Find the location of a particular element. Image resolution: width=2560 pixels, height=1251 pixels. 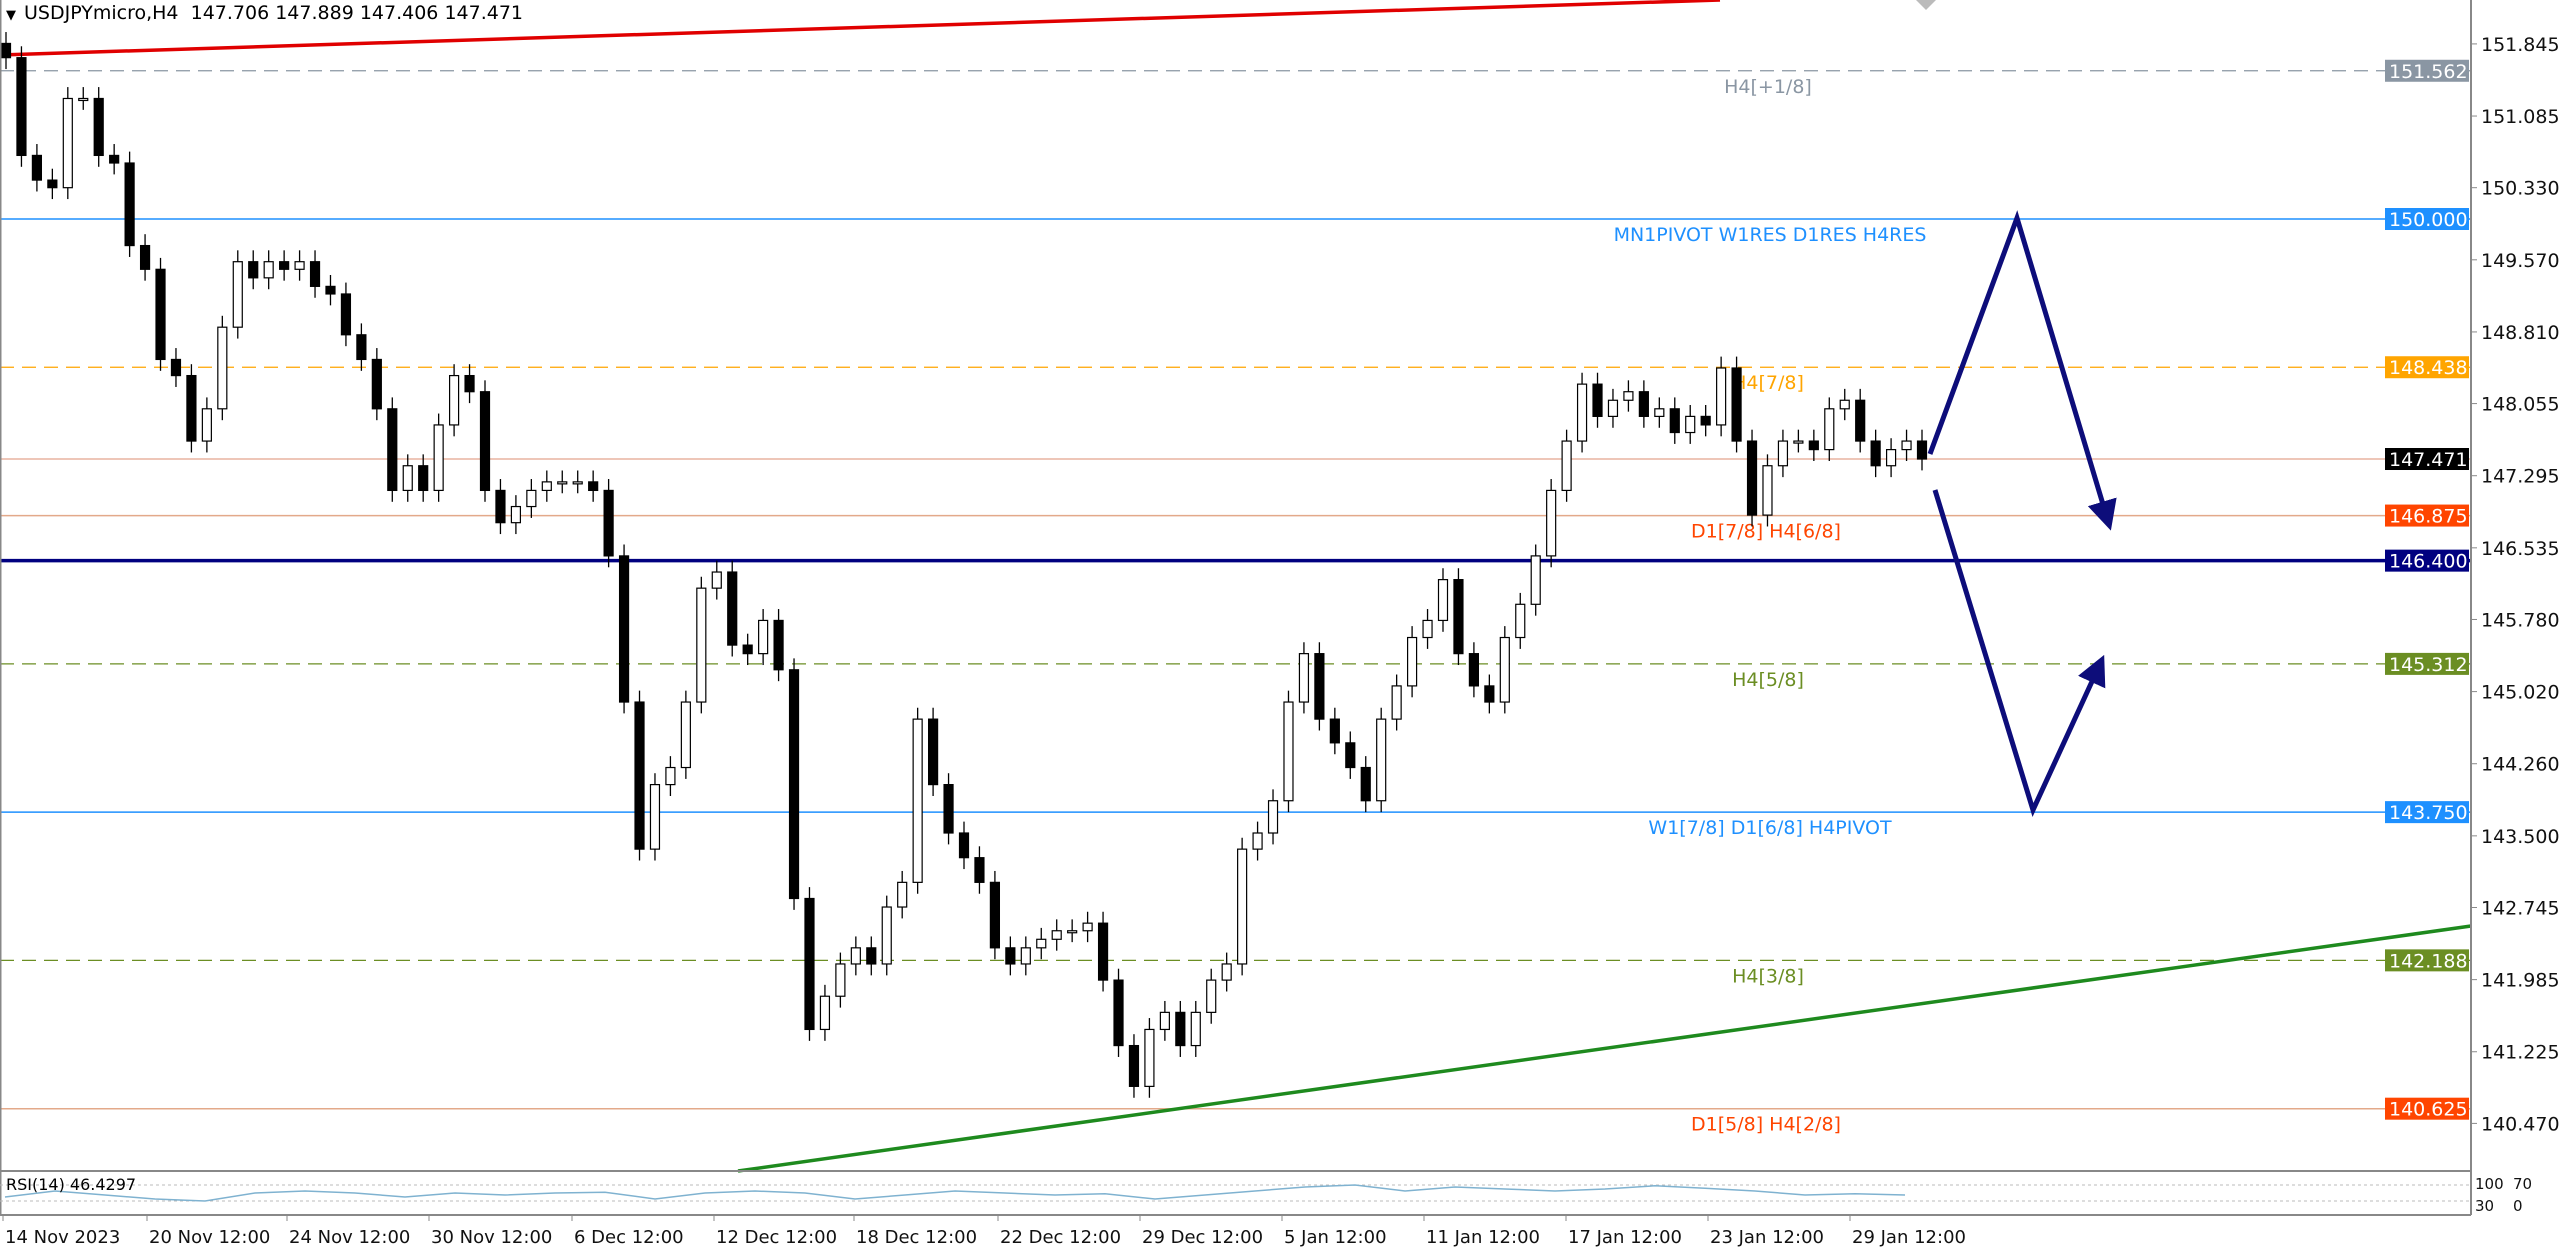

price-tag-label: 151.562 is located at coordinates (2428, 72).